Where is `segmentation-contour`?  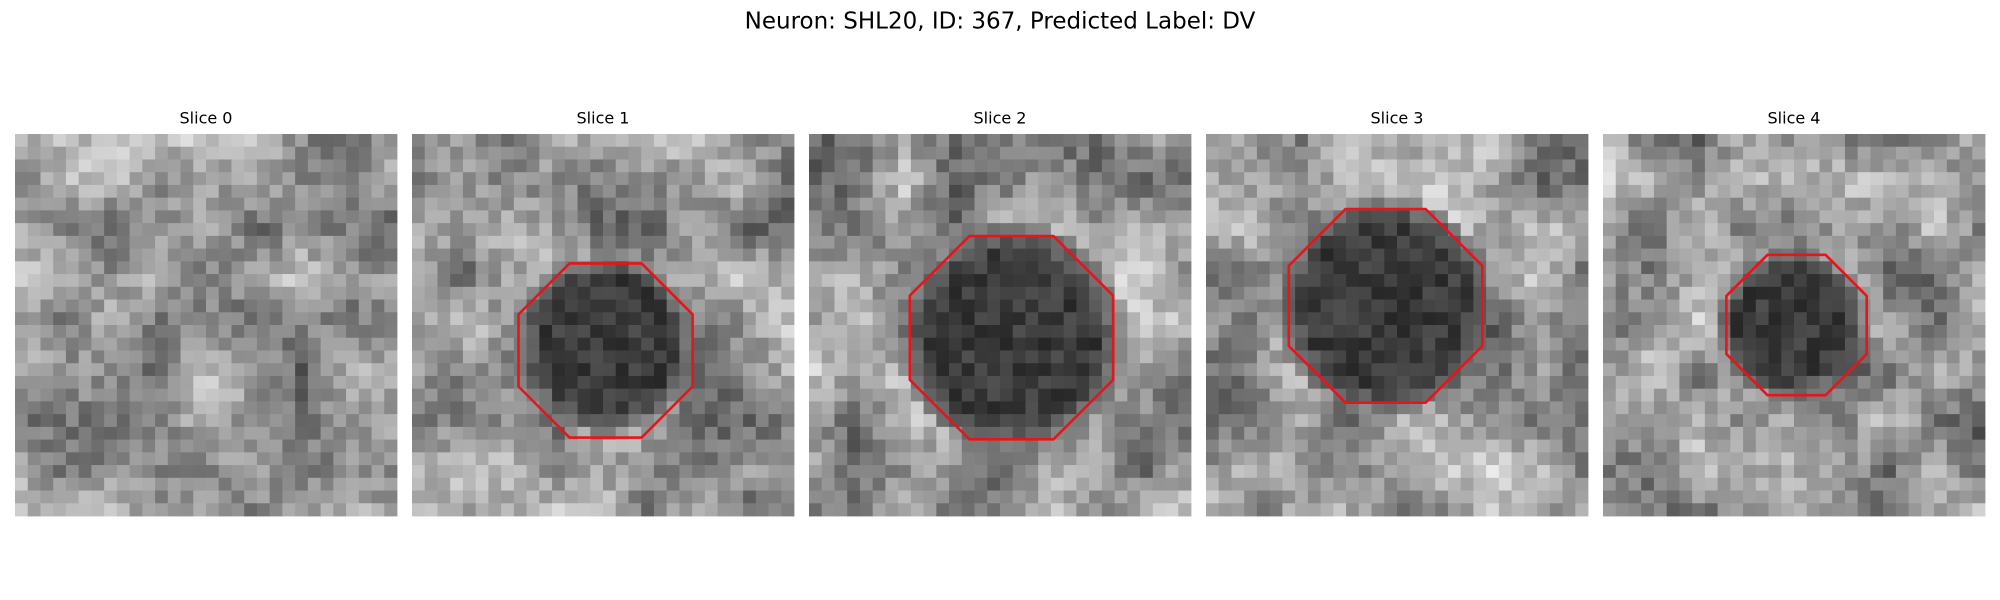
segmentation-contour is located at coordinates (1011, 337).